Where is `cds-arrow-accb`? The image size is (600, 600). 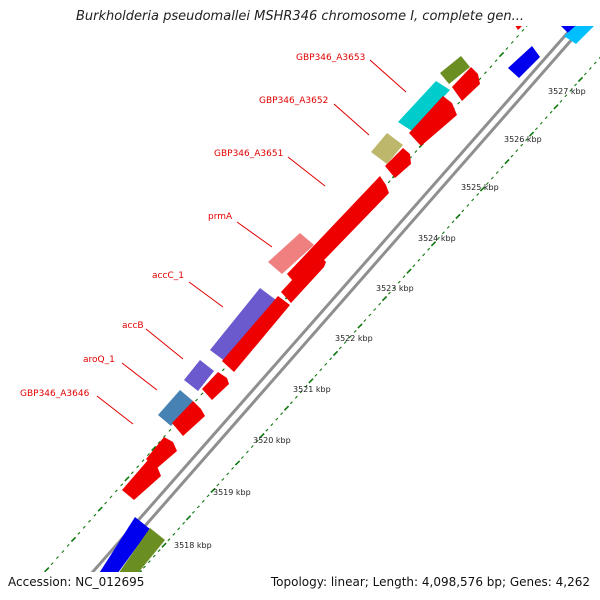 cds-arrow-accb is located at coordinates (215, 386).